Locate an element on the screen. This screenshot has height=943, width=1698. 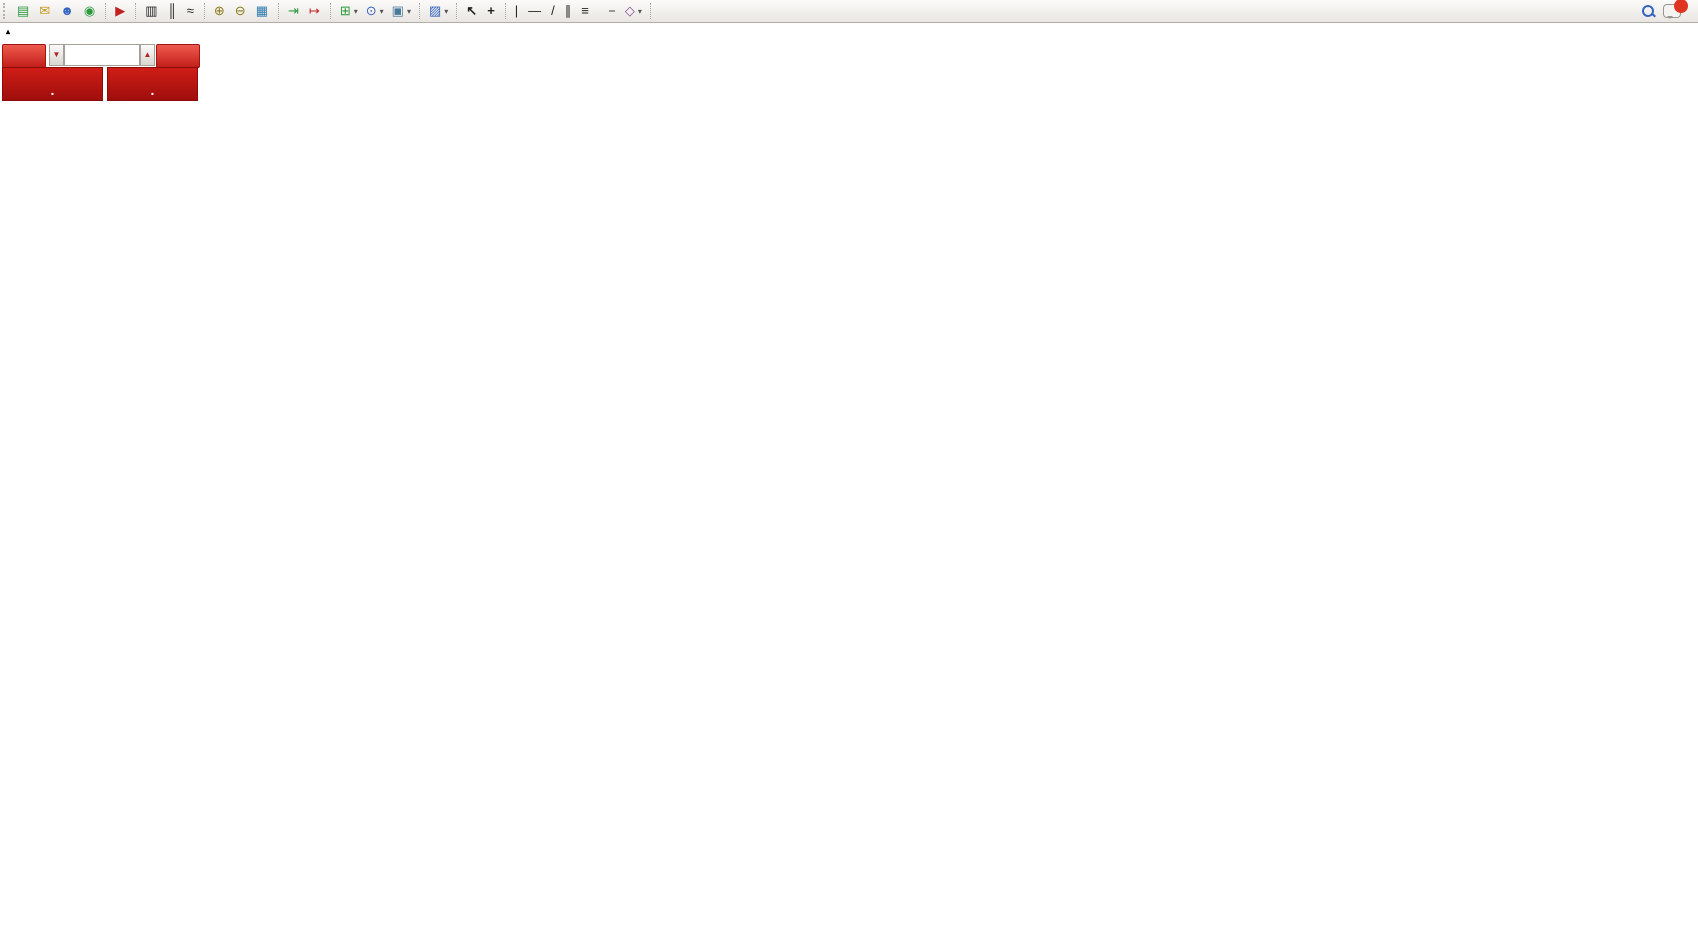
new-order-icon: ▤ is located at coordinates (23, 10).